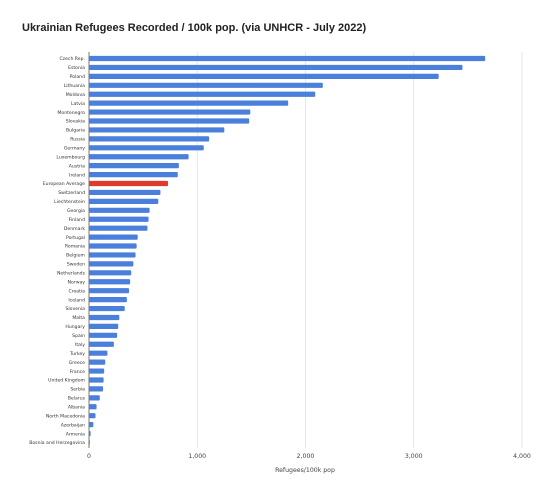 This screenshot has height=497, width=540. What do you see at coordinates (77, 140) in the screenshot?
I see `category-label: Russia` at bounding box center [77, 140].